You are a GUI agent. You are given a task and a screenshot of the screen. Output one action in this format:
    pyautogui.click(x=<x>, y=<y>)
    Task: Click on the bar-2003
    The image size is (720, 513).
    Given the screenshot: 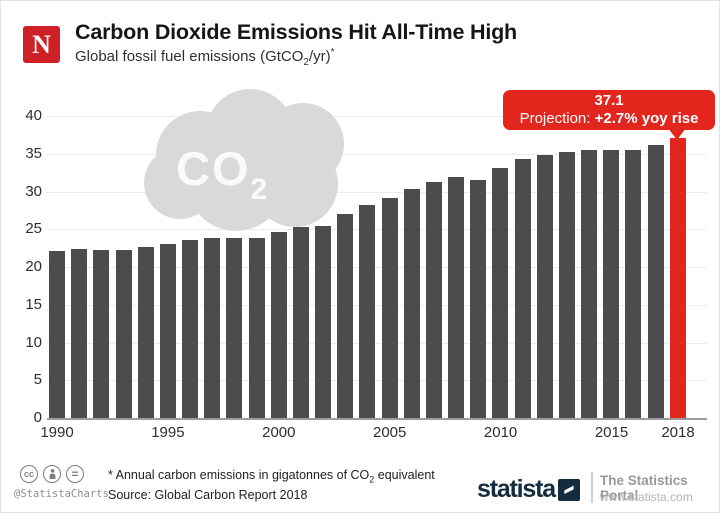 What is the action you would take?
    pyautogui.click(x=345, y=316)
    